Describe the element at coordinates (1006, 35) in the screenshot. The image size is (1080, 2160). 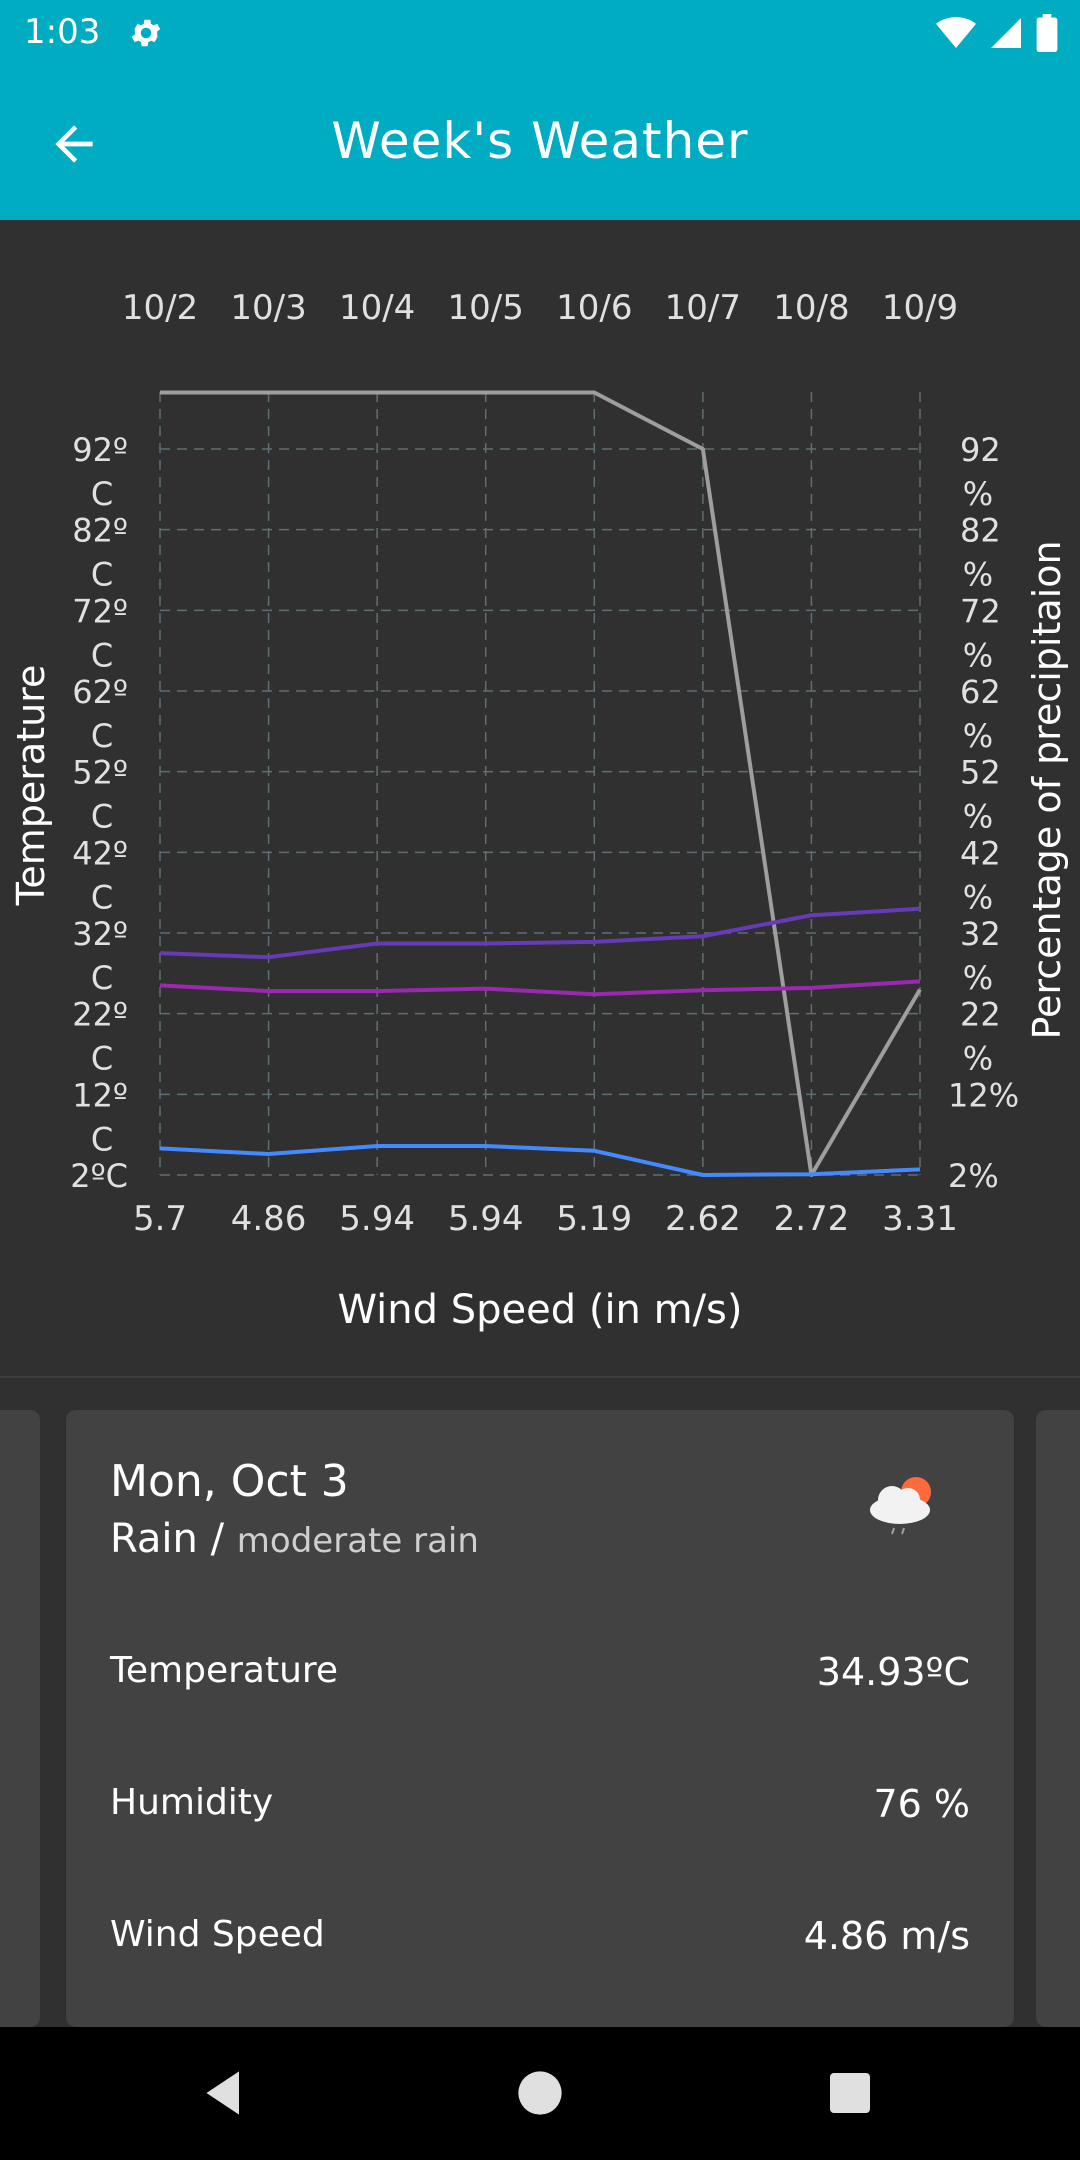
I see `signal-icon` at that location.